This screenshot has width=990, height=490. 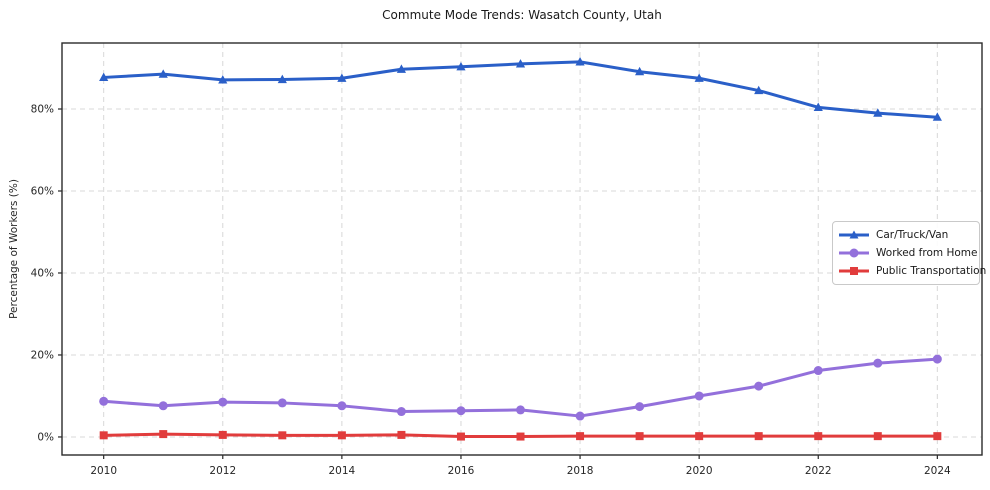 I want to click on x-tick-label: 2014, so click(x=342, y=471).